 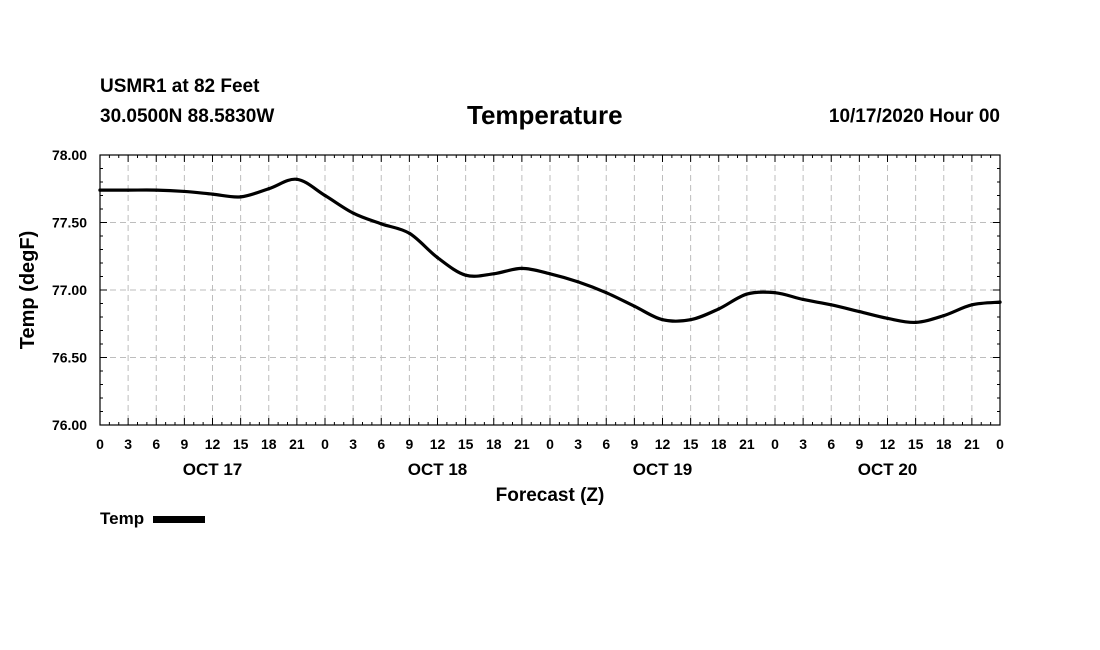 I want to click on legend-line-swatch, so click(x=179, y=519).